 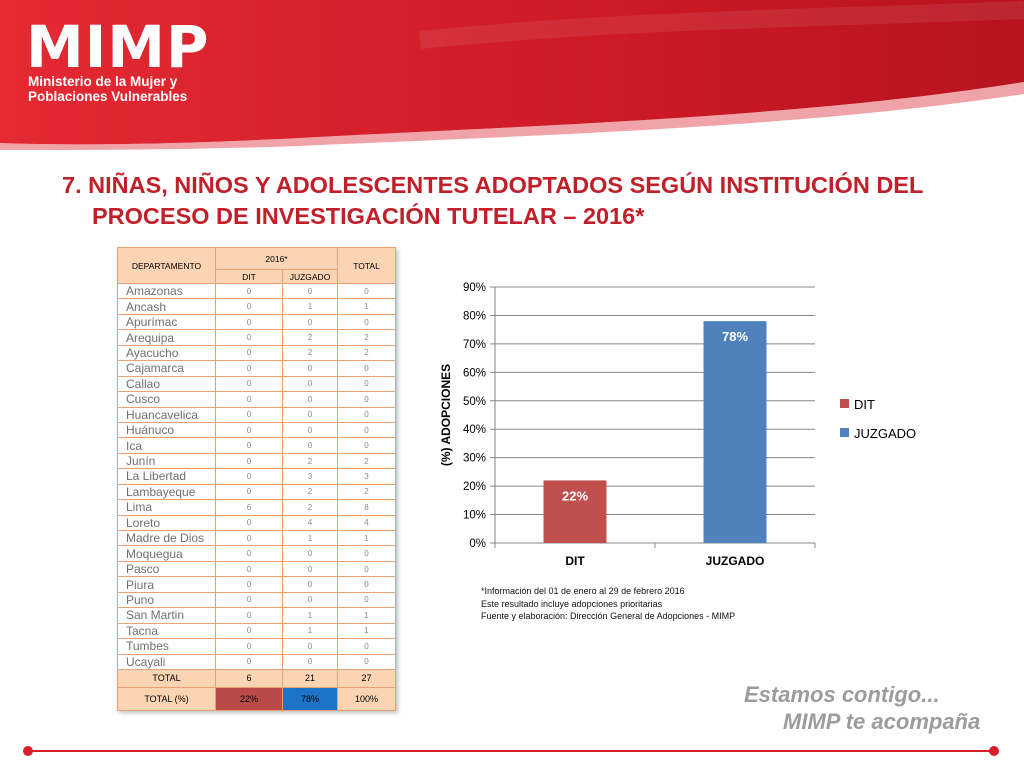 What do you see at coordinates (310, 698) in the screenshot?
I see `percent-juzgado: 78%` at bounding box center [310, 698].